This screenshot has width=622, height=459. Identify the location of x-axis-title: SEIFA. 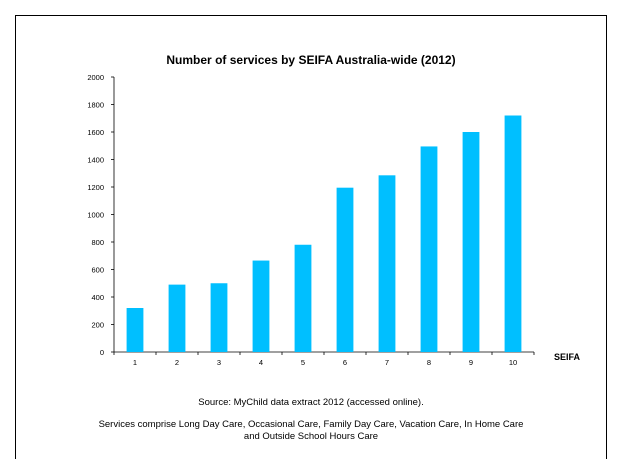
(567, 357).